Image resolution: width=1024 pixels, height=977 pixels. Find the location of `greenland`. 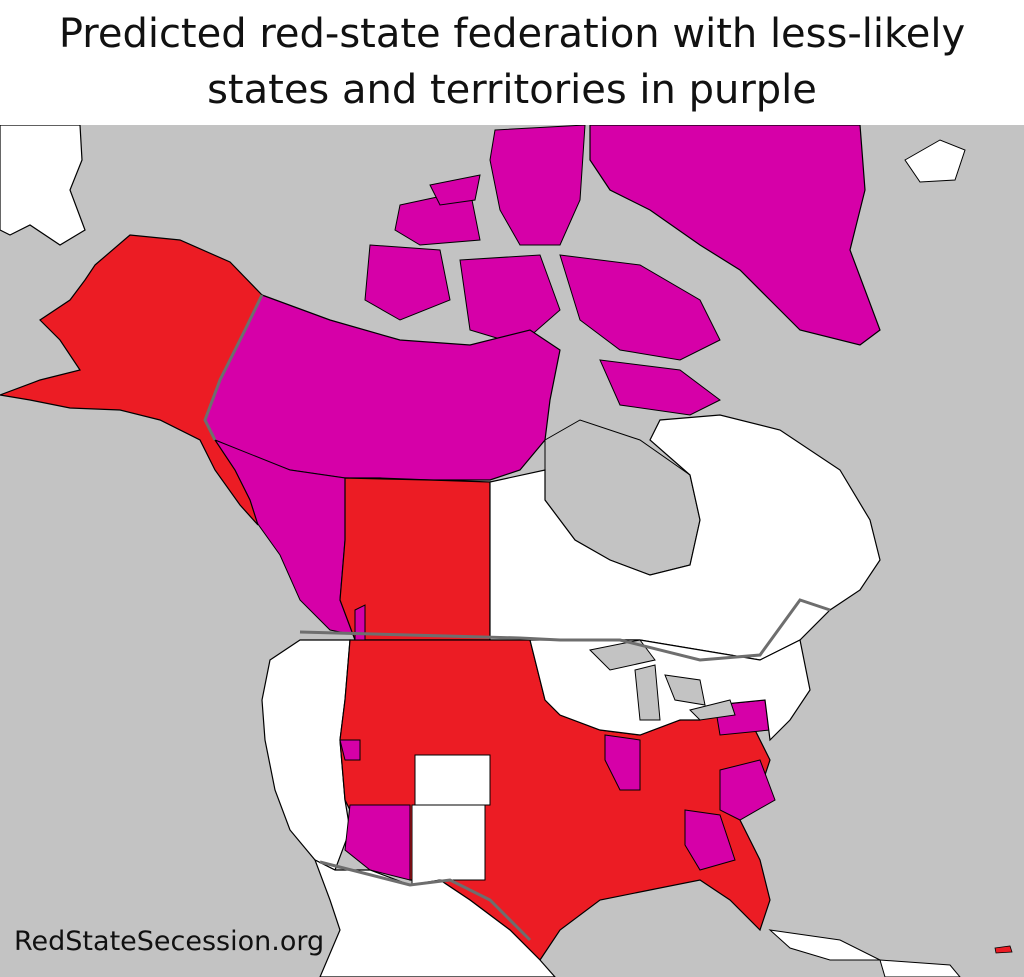

greenland is located at coordinates (735, 235).